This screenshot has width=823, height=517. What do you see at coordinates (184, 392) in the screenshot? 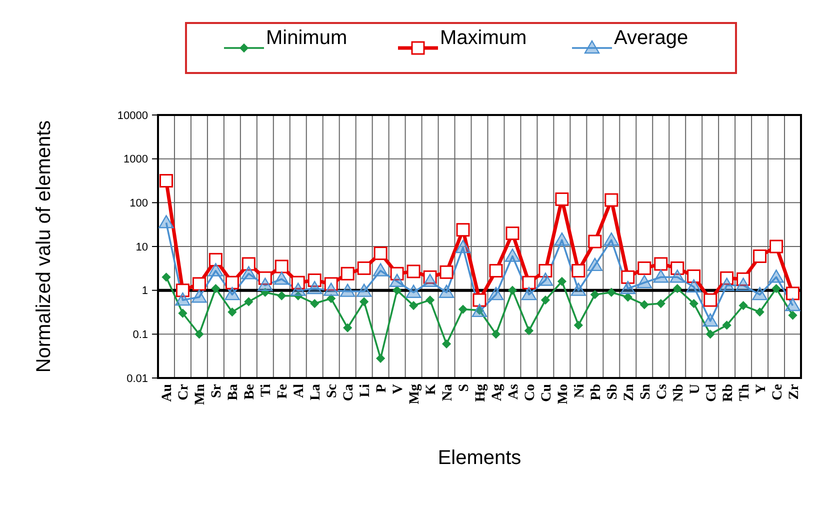
I see `x-tick-label: Cr` at bounding box center [184, 392].